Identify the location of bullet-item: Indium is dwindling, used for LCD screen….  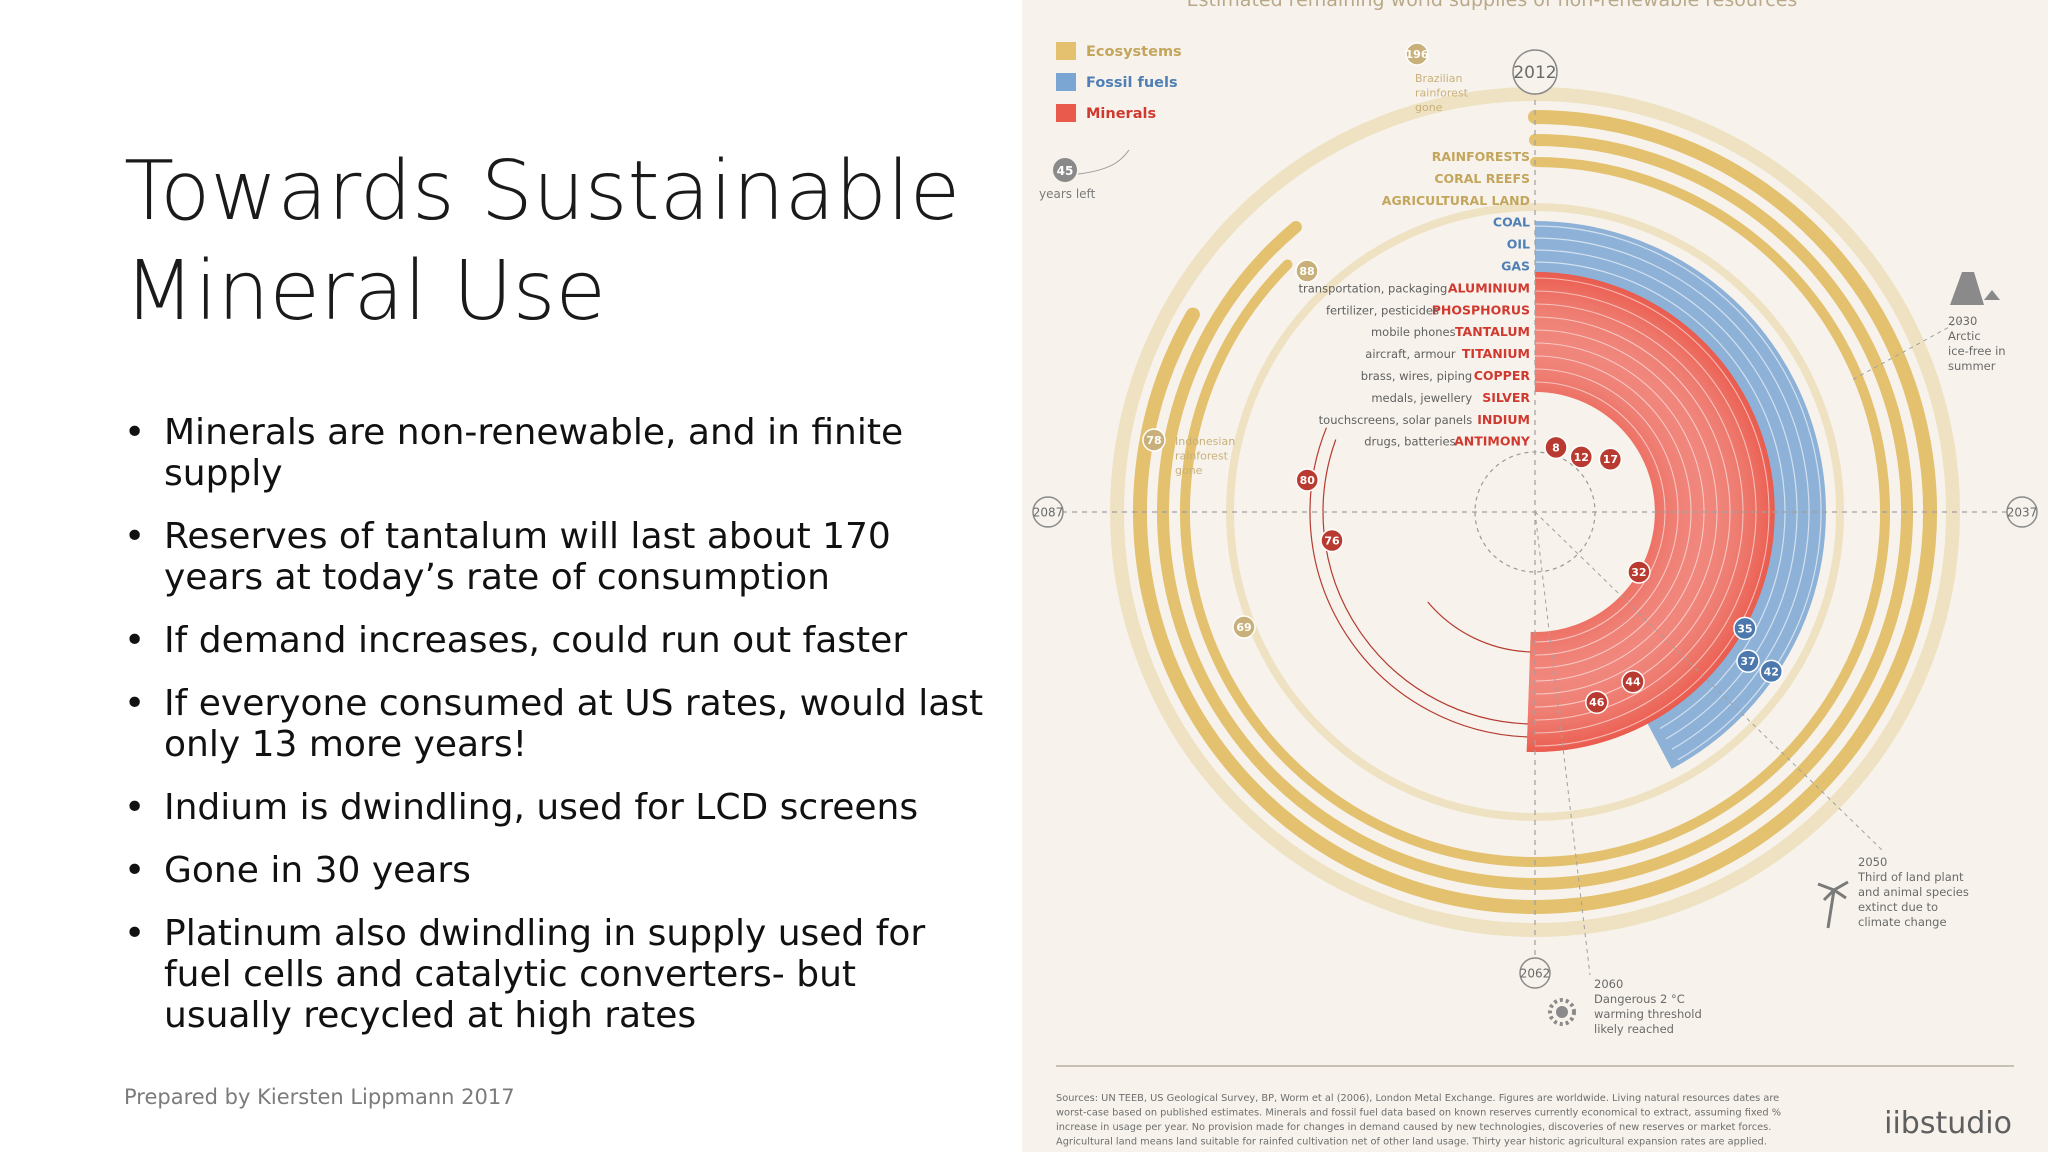
(554, 807).